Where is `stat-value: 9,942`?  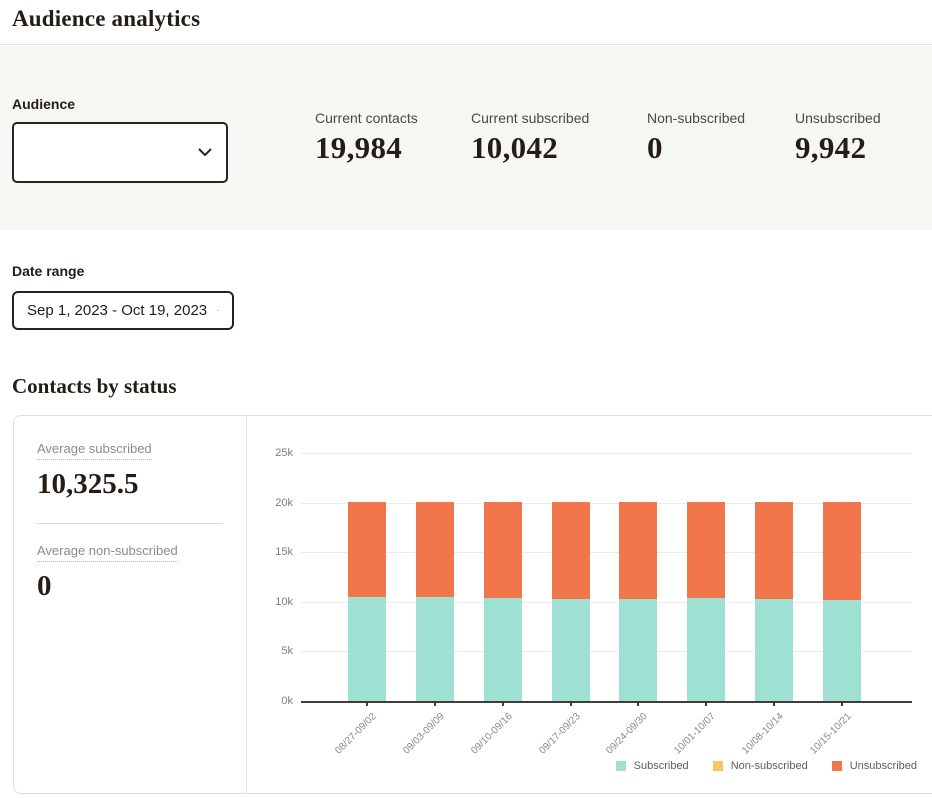 stat-value: 9,942 is located at coordinates (831, 147).